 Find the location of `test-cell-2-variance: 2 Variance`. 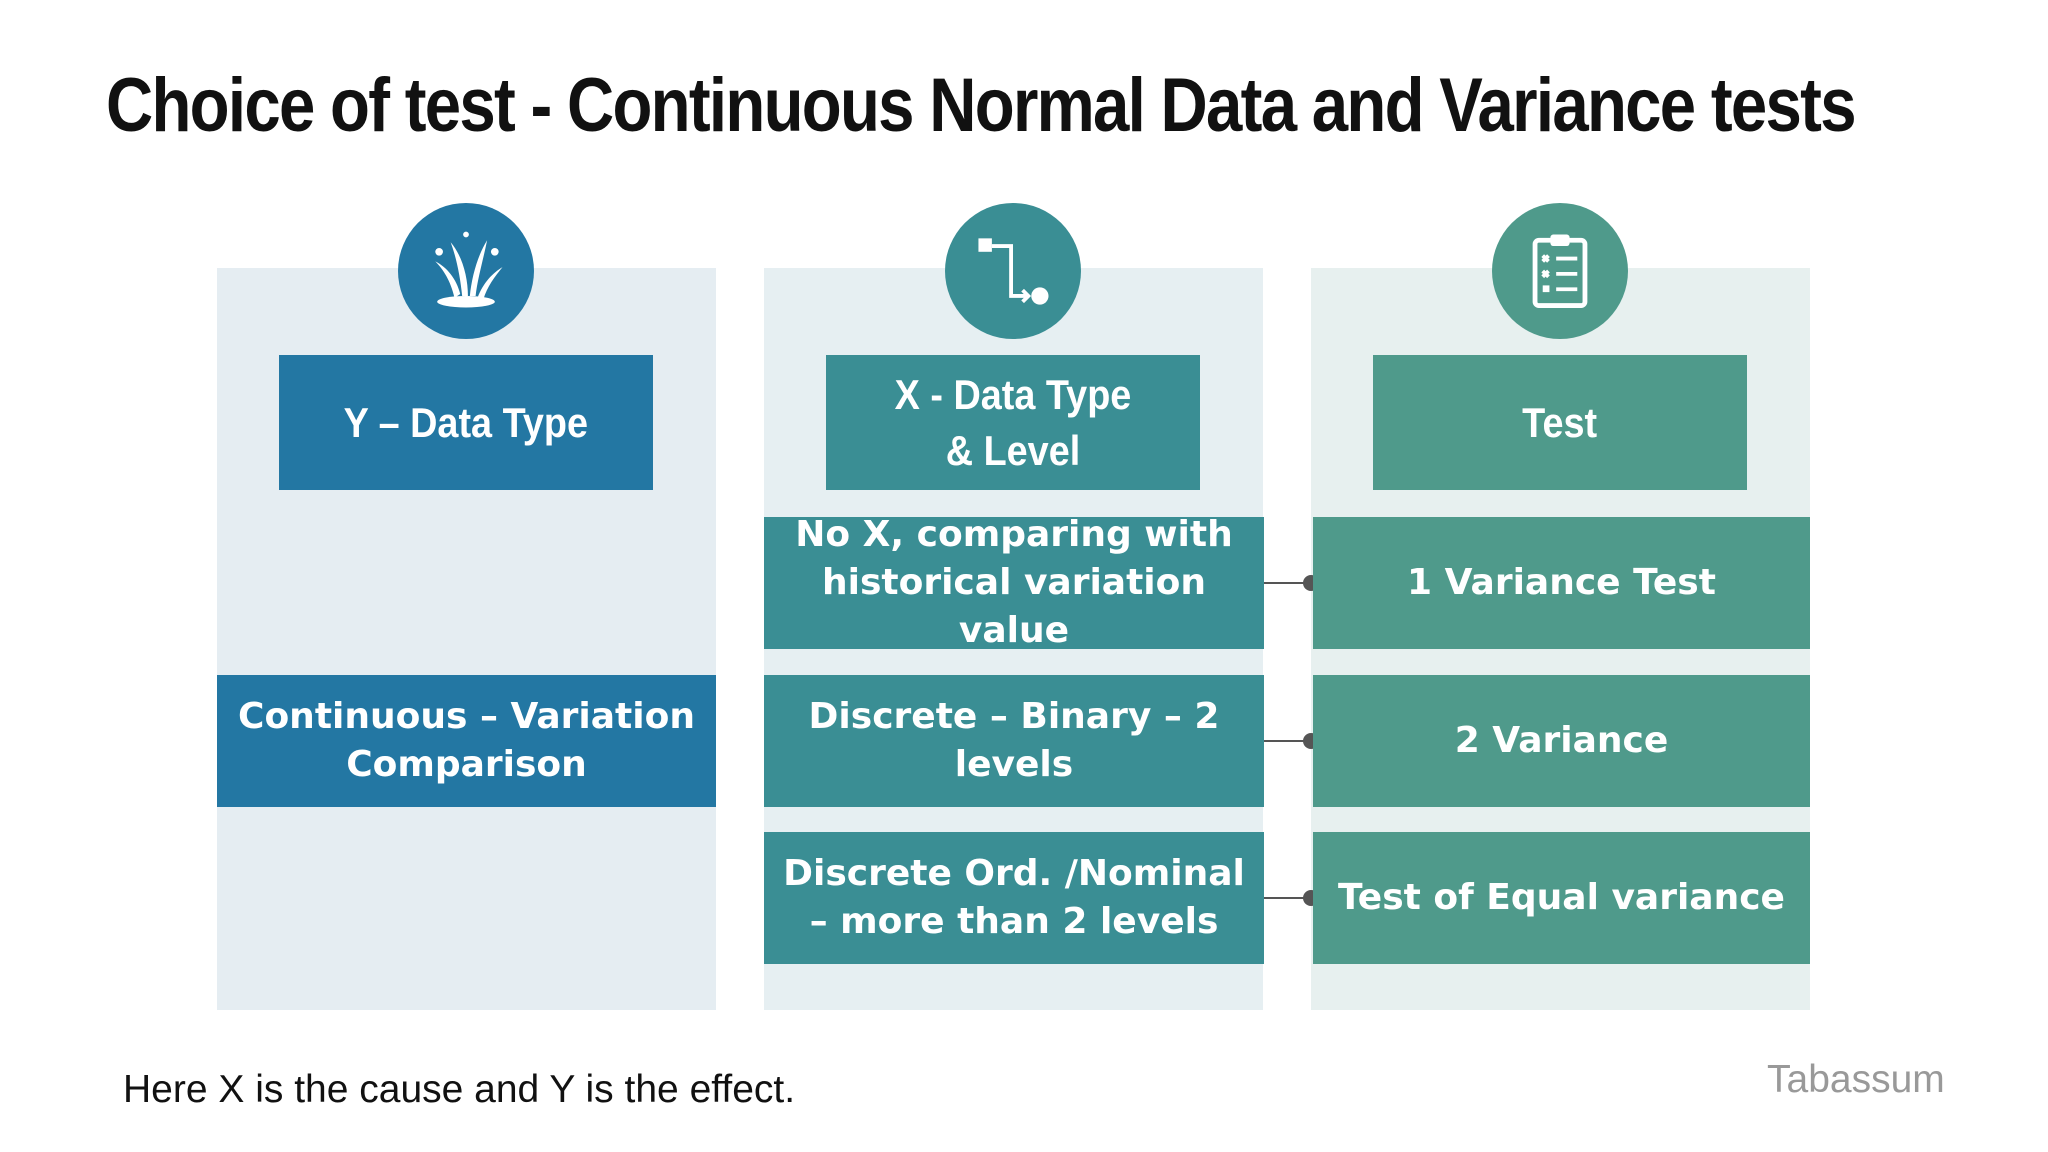

test-cell-2-variance: 2 Variance is located at coordinates (1561, 741).